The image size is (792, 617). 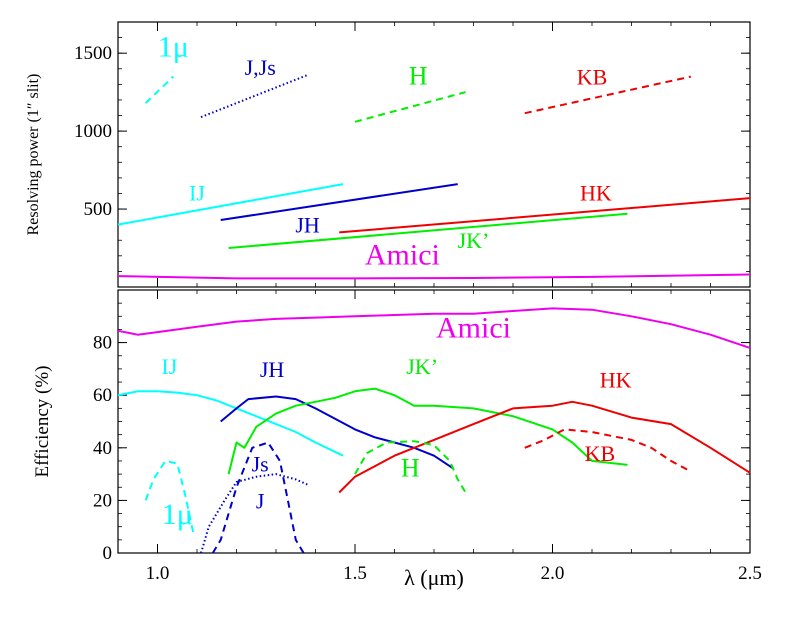 What do you see at coordinates (418, 75) in the screenshot?
I see `top-series-label-h: H` at bounding box center [418, 75].